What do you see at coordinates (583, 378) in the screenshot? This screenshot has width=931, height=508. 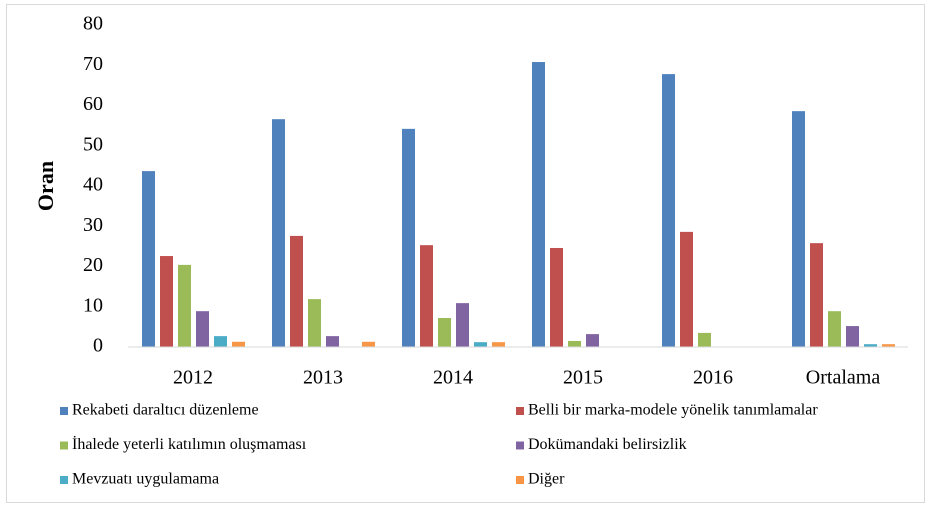 I see `x-tick-label: 2015` at bounding box center [583, 378].